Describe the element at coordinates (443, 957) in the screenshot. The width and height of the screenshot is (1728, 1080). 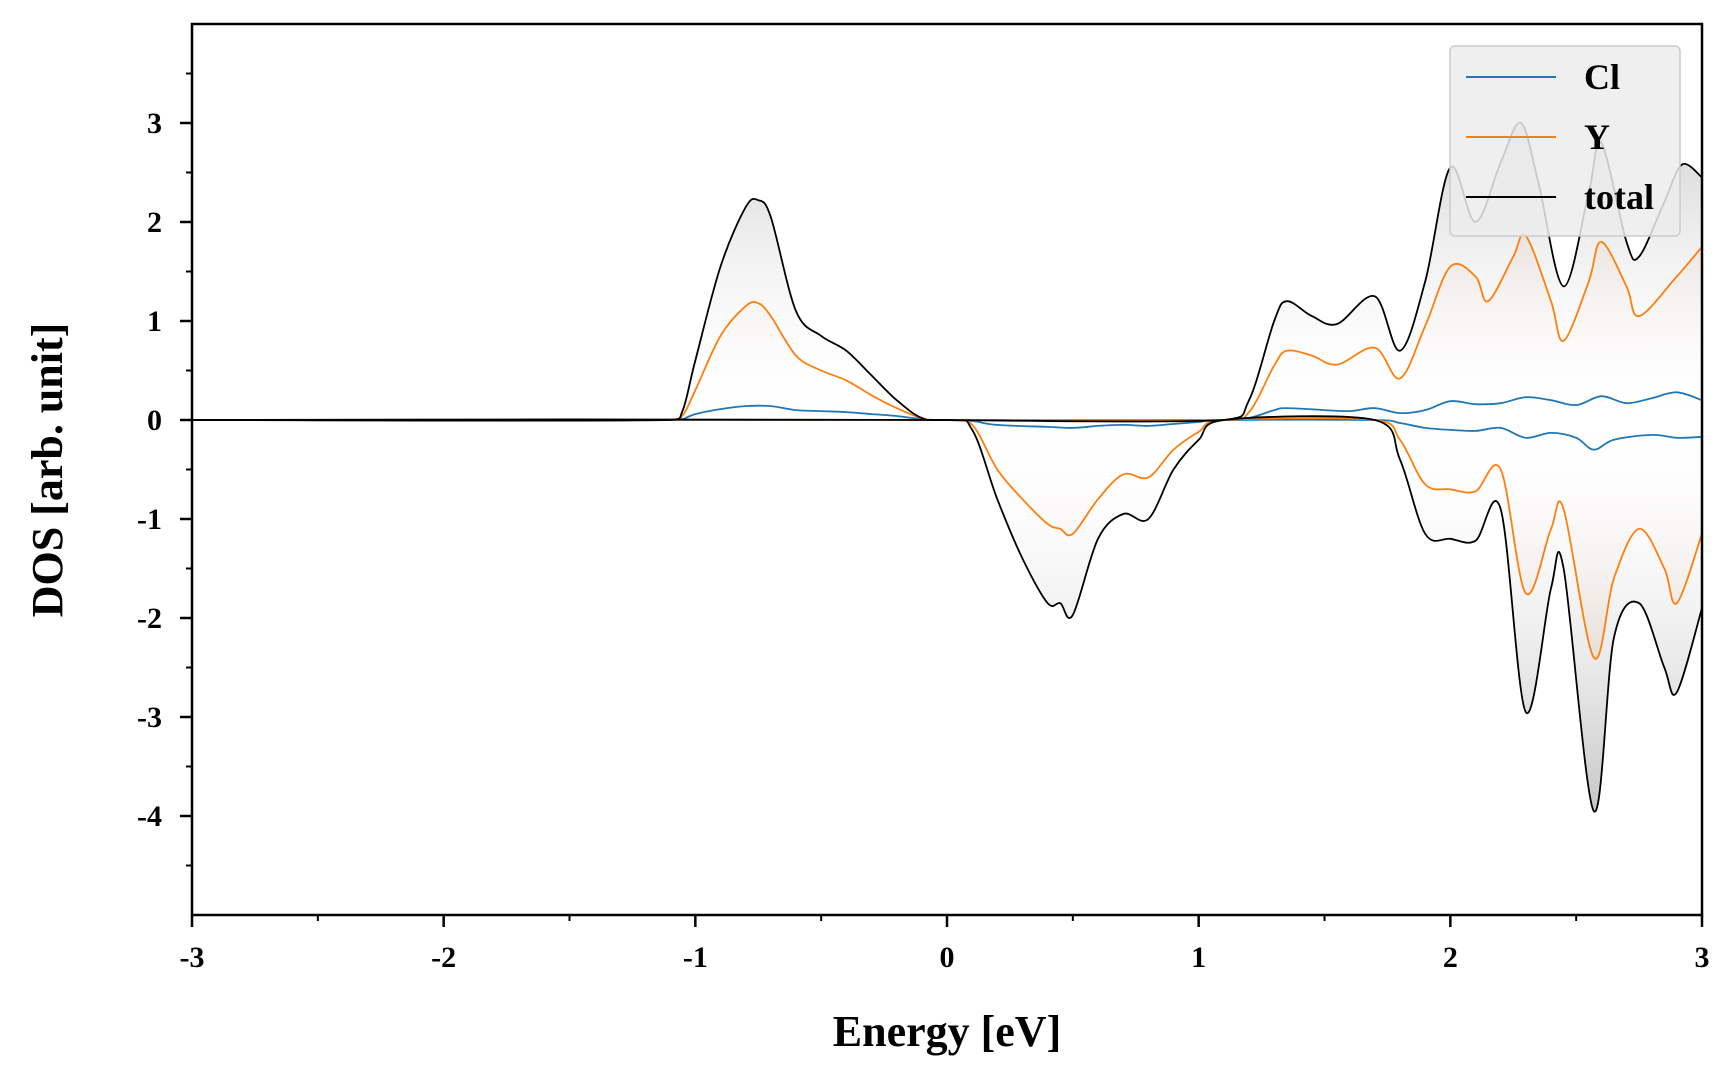
I see `x-tick-label: -2` at that location.